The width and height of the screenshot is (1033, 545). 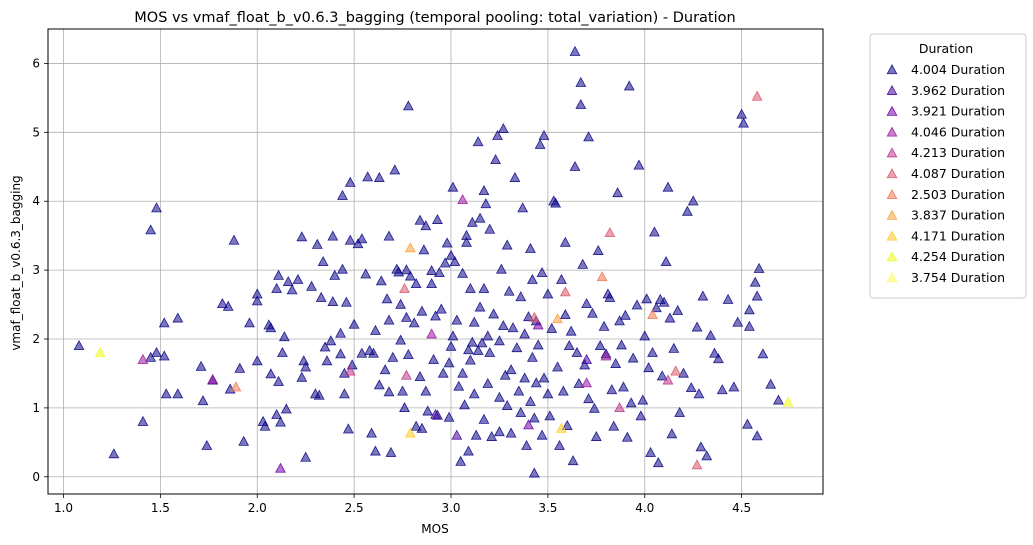 I want to click on y-tick-label: 2, so click(x=36, y=339).